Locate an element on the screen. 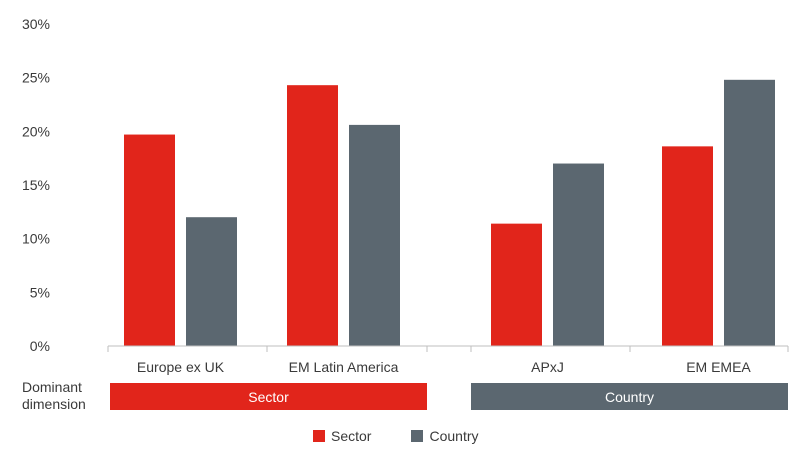  x-category-label: APxJ is located at coordinates (547, 367).